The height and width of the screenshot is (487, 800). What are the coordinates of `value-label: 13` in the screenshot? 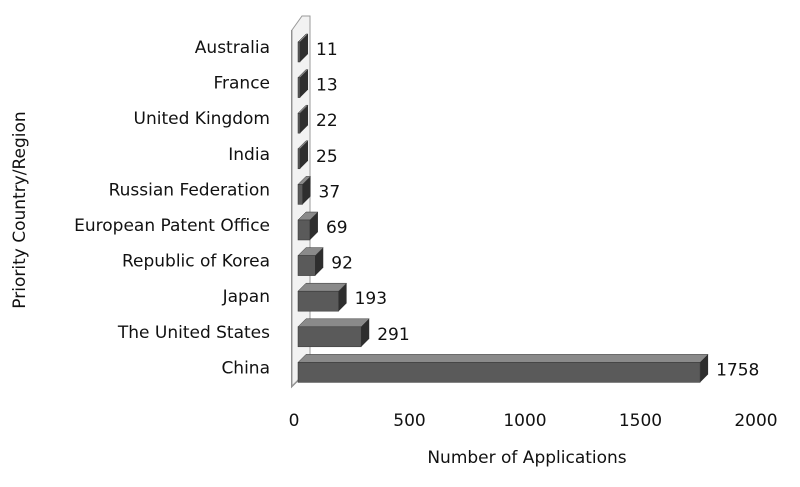 It's located at (327, 86).